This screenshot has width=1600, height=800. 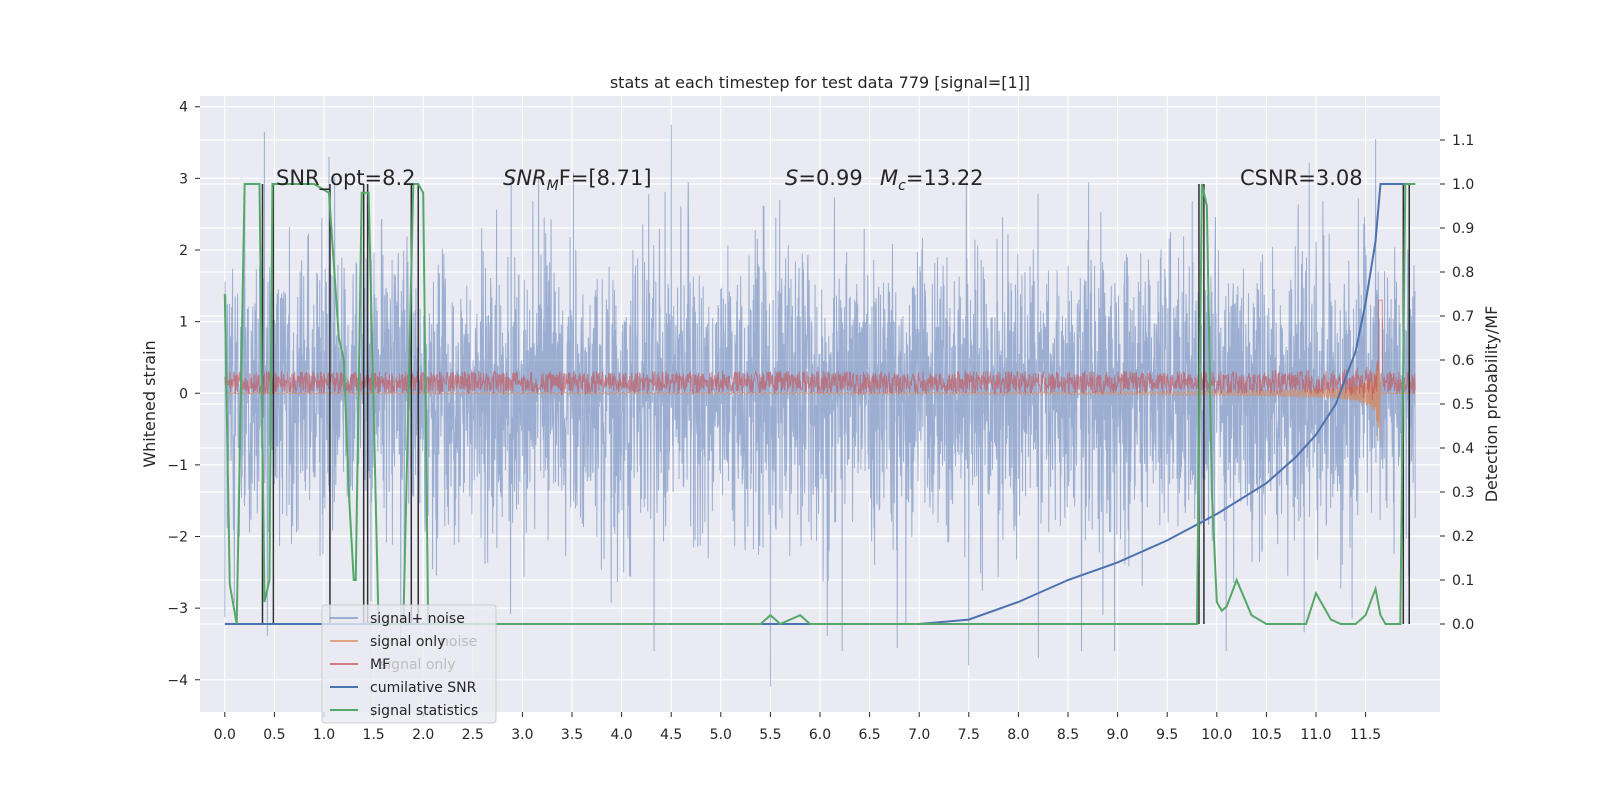 I want to click on legend-ghost-signal-only: signal only, so click(x=417, y=665).